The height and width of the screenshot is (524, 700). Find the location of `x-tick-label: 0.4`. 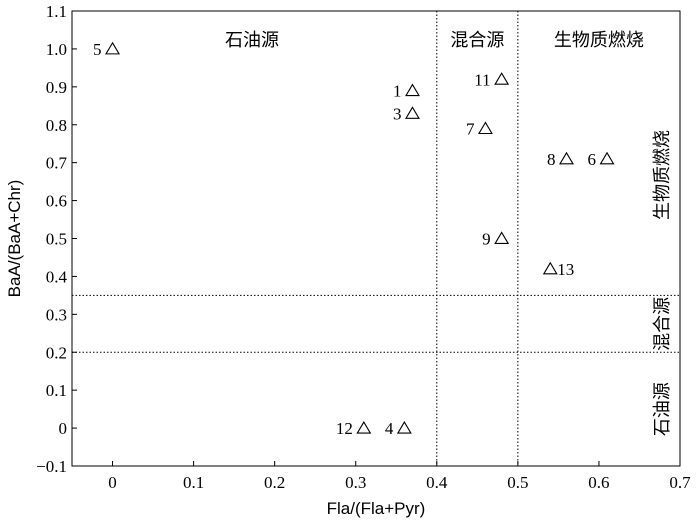

x-tick-label: 0.4 is located at coordinates (437, 482).